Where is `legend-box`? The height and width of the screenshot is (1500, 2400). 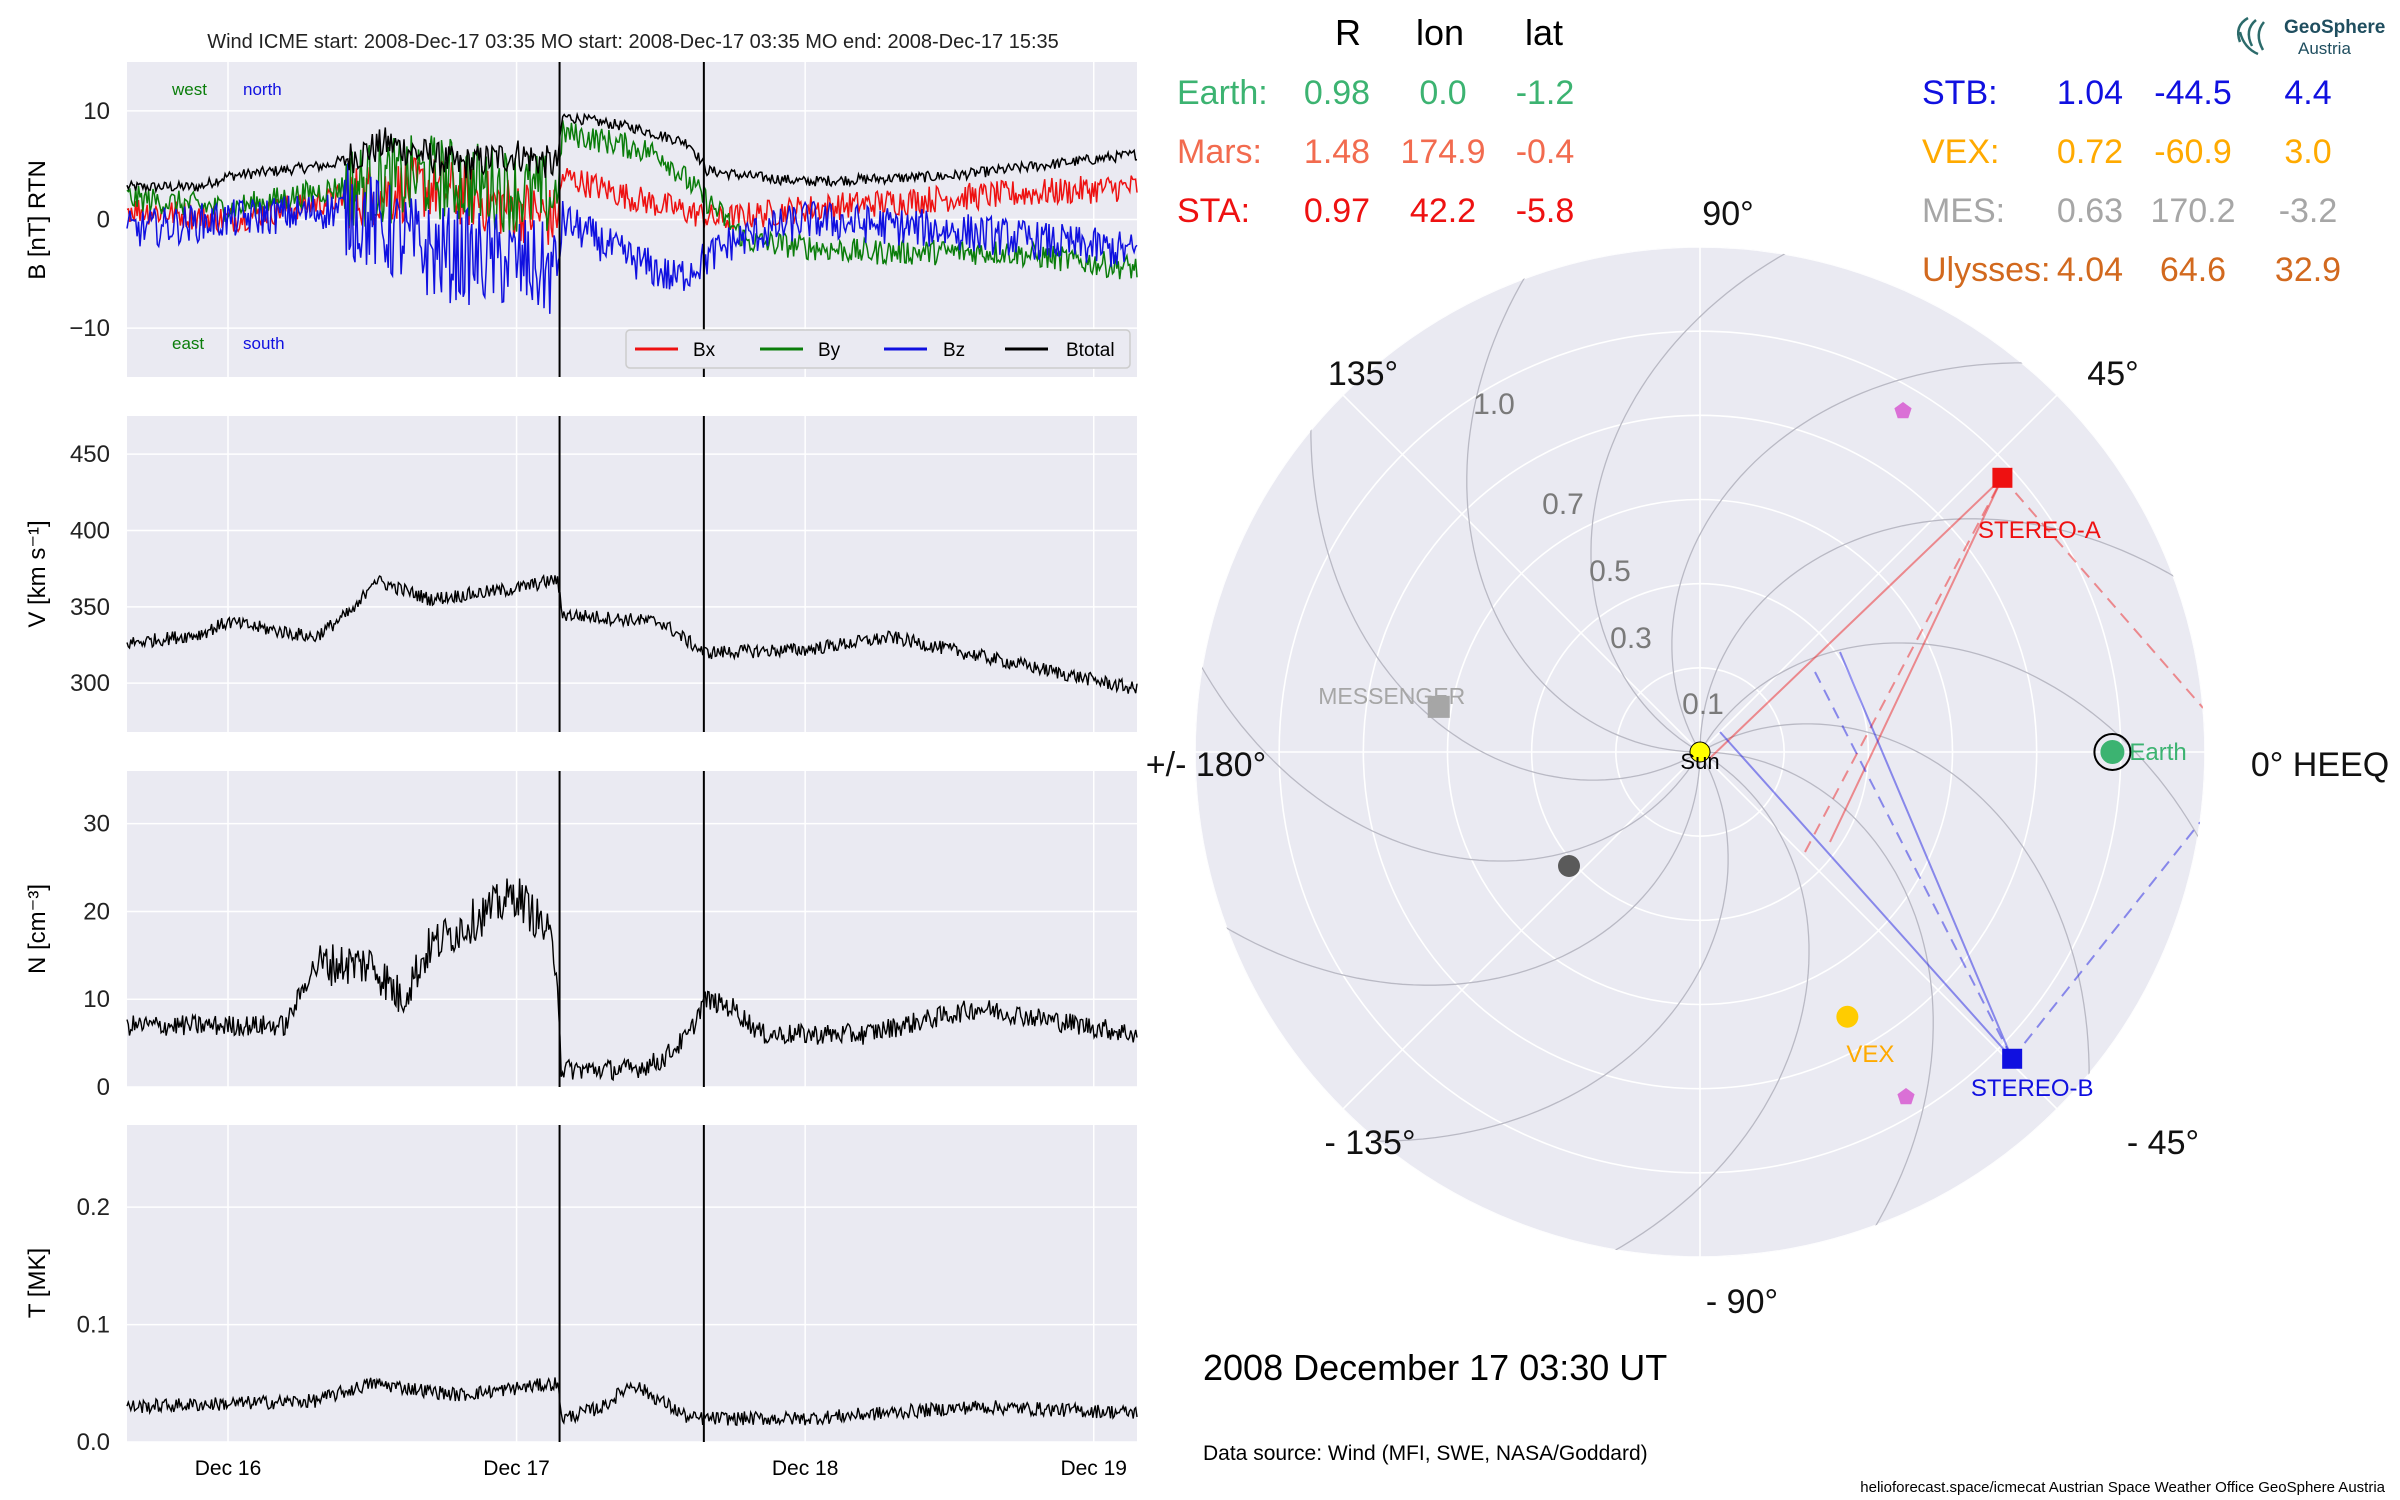 legend-box is located at coordinates (878, 349).